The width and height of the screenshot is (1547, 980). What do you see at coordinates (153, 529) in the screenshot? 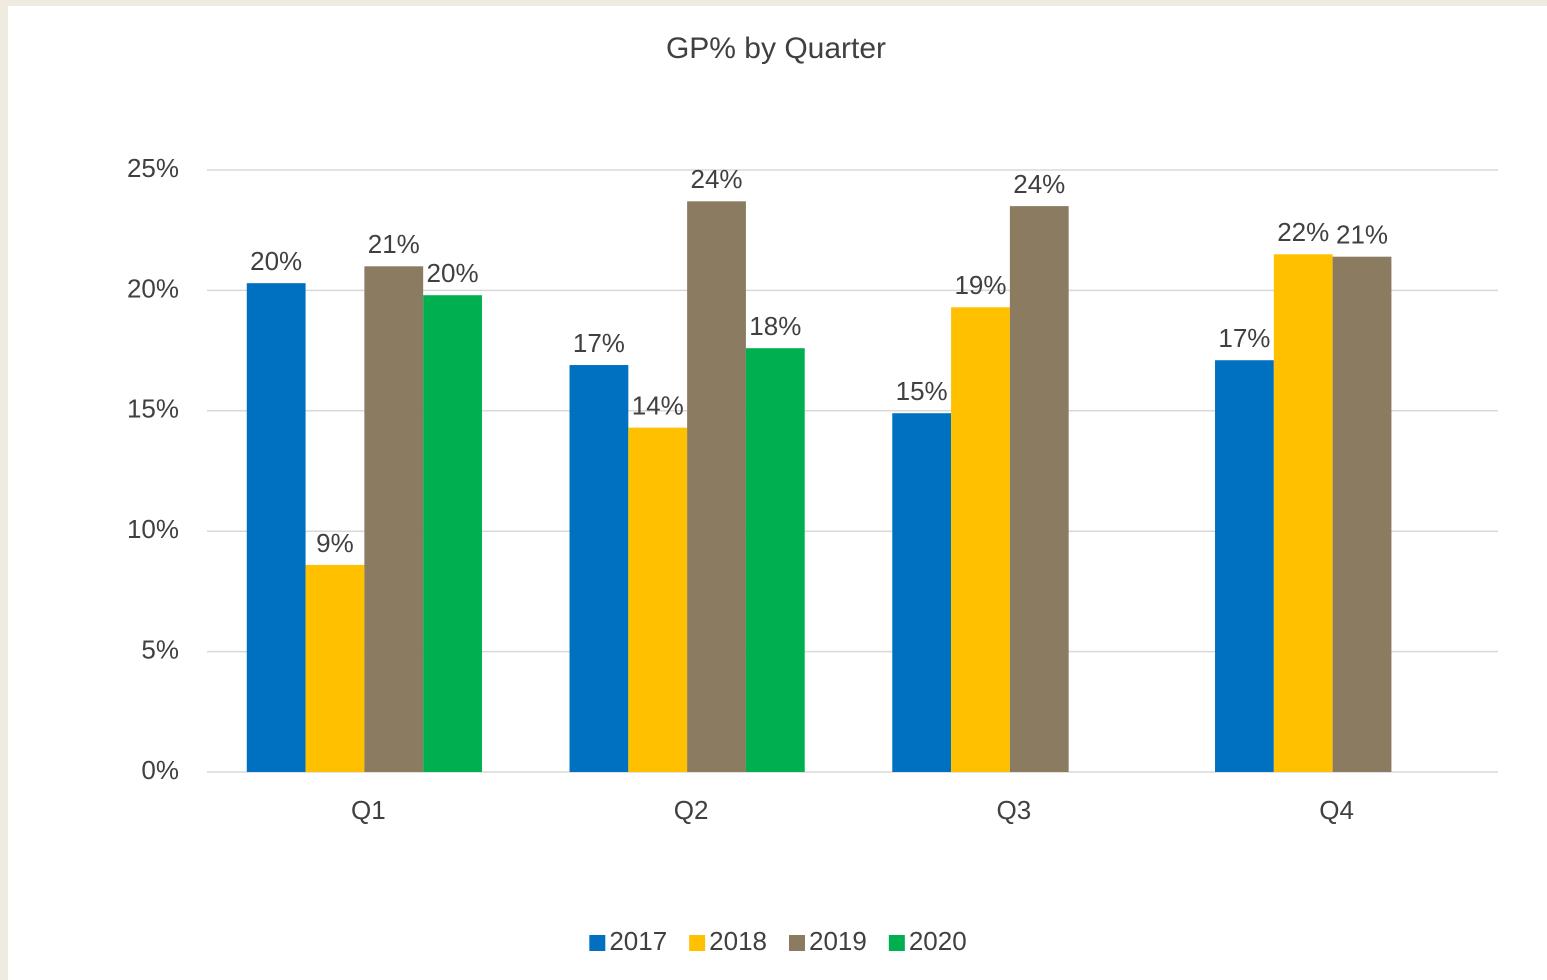
I see `y-tick-label: 10%` at bounding box center [153, 529].